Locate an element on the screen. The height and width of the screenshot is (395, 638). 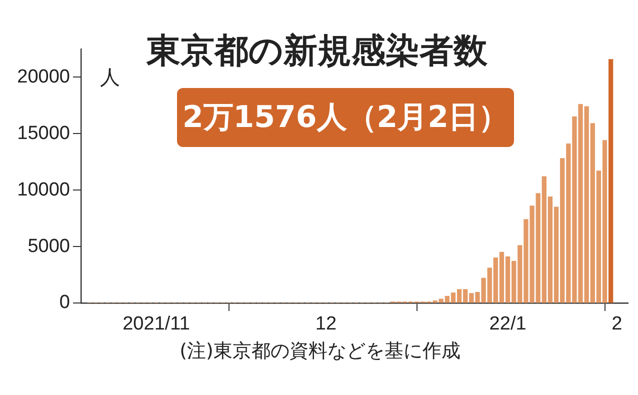
y-tick-label: 0 is located at coordinates (64, 303).